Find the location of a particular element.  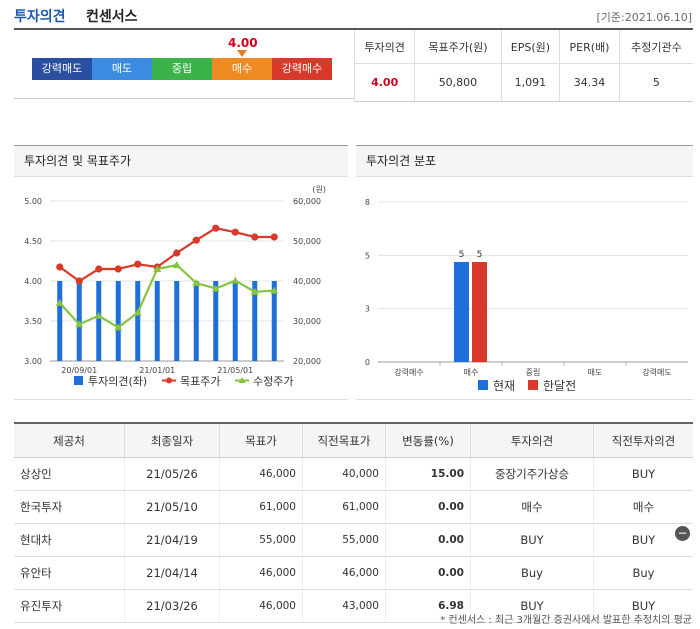

y-left-tick-label: 4.50 is located at coordinates (33, 241).